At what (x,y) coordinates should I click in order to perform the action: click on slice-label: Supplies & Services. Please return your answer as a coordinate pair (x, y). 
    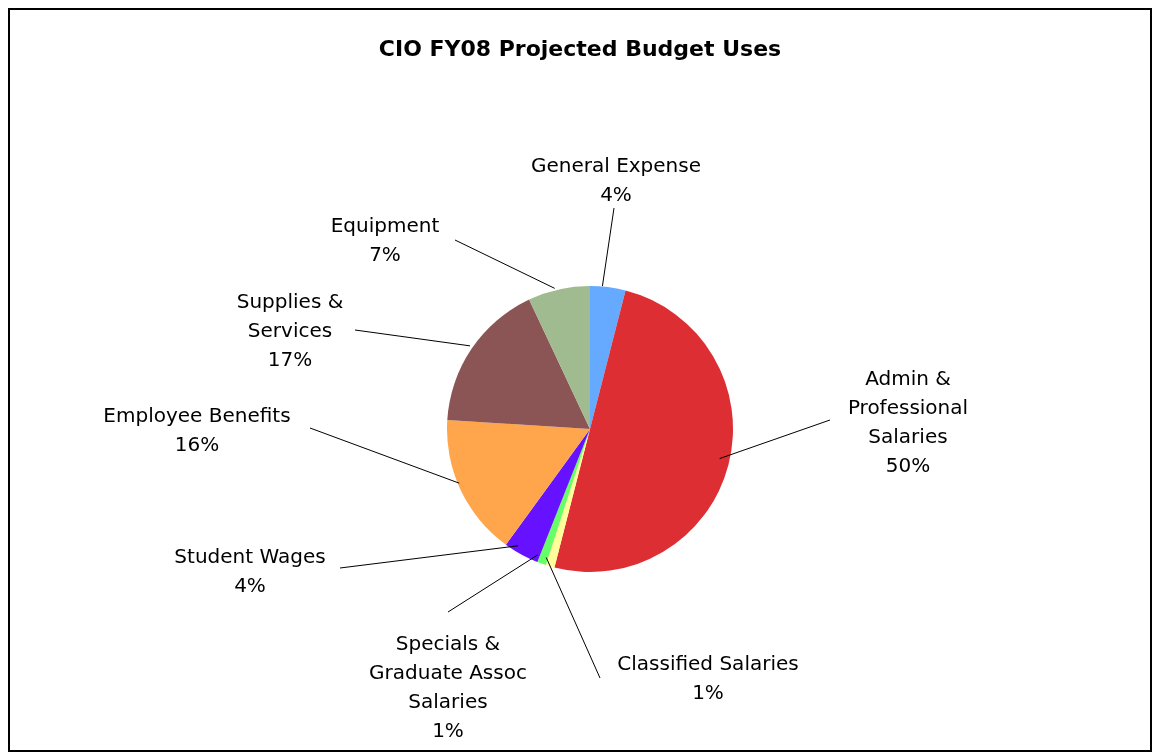
    Looking at the image, I should click on (290, 315).